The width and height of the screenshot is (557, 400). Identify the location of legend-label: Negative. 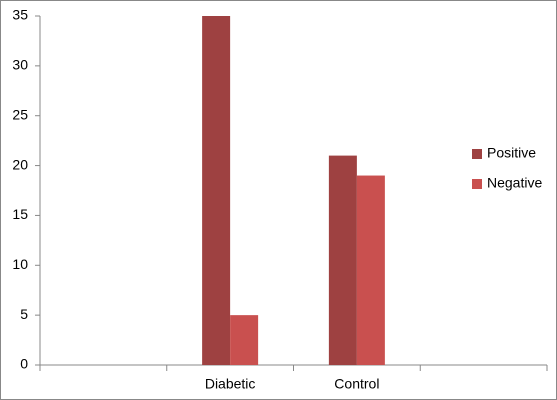
(514, 183).